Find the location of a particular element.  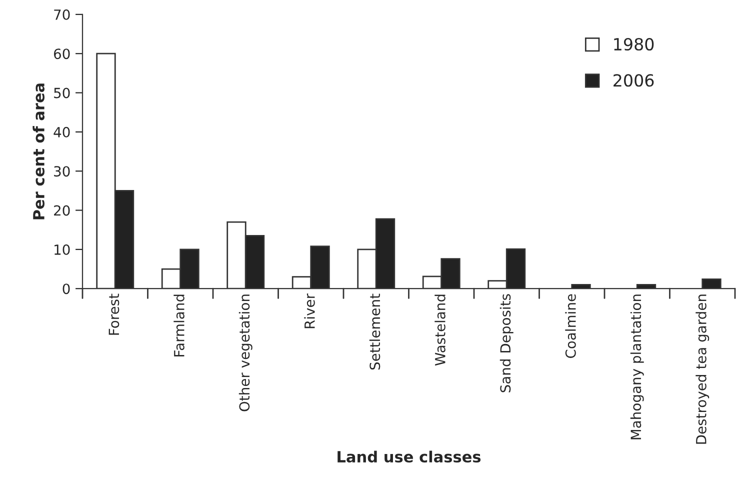

x-tick-label: Mahogany plantation is located at coordinates (637, 367).